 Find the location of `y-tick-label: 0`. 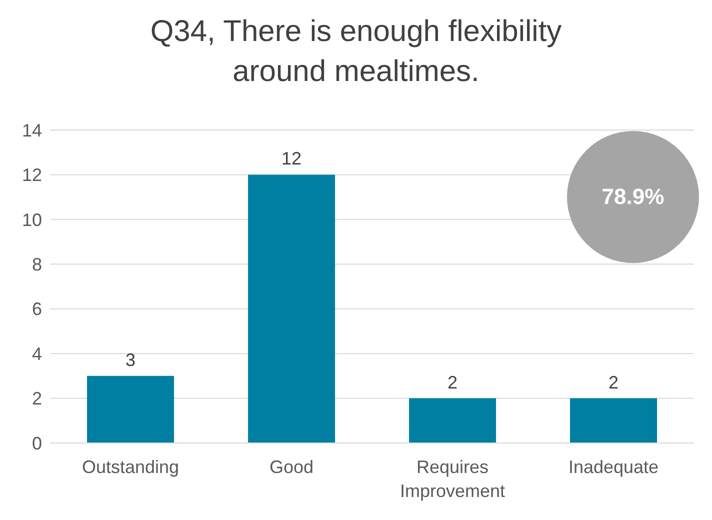

y-tick-label: 0 is located at coordinates (37, 443).